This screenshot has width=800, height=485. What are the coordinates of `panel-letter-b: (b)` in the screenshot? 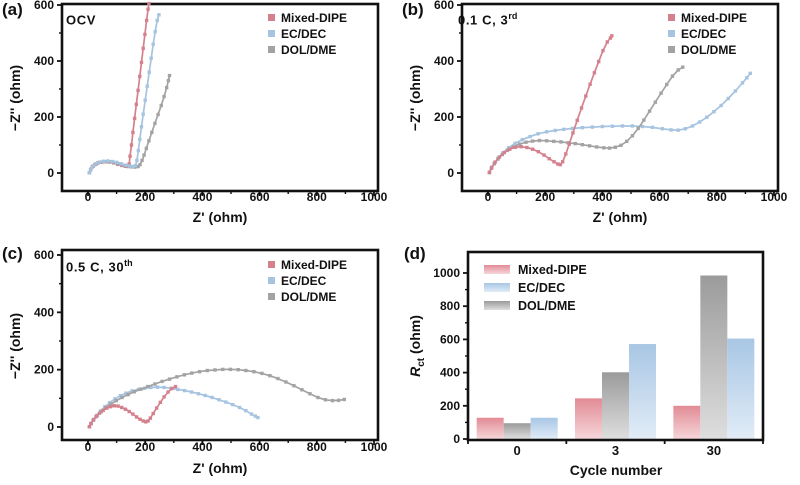 It's located at (413, 9).